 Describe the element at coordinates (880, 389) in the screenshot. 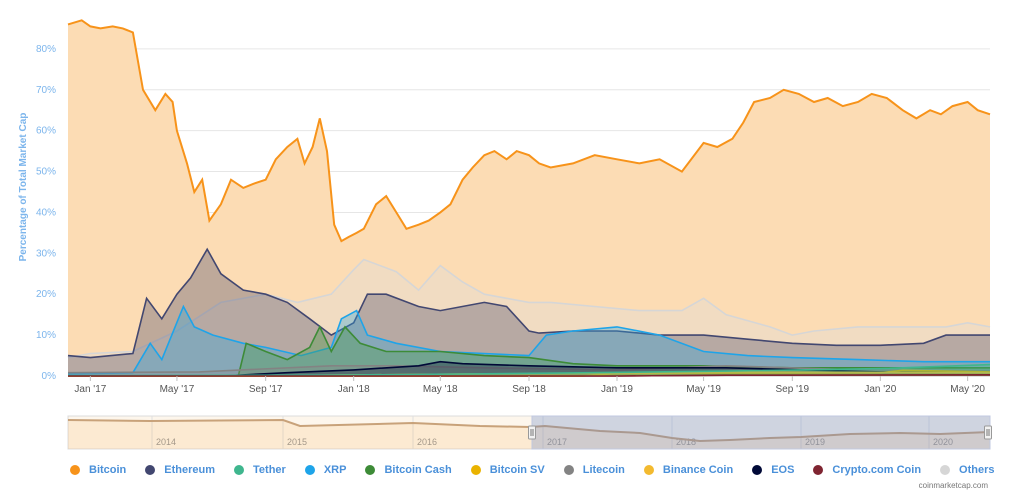

I see `x-tick-label: Jan '20` at that location.